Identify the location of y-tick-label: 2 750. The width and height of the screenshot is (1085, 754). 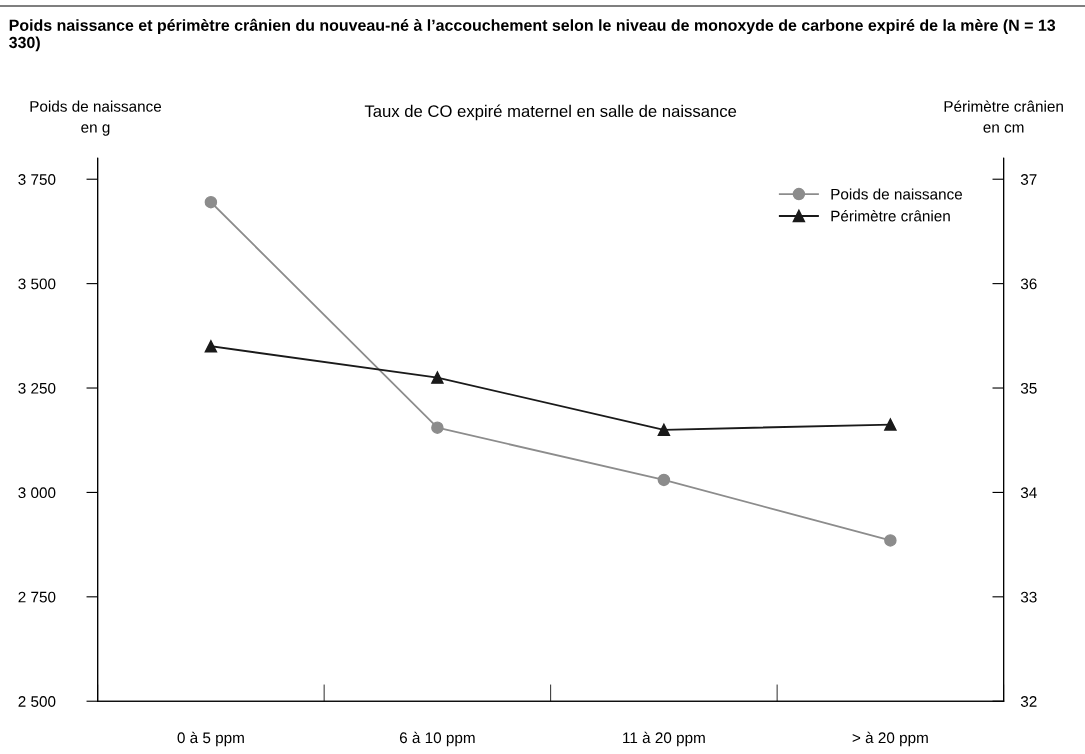
(37, 597).